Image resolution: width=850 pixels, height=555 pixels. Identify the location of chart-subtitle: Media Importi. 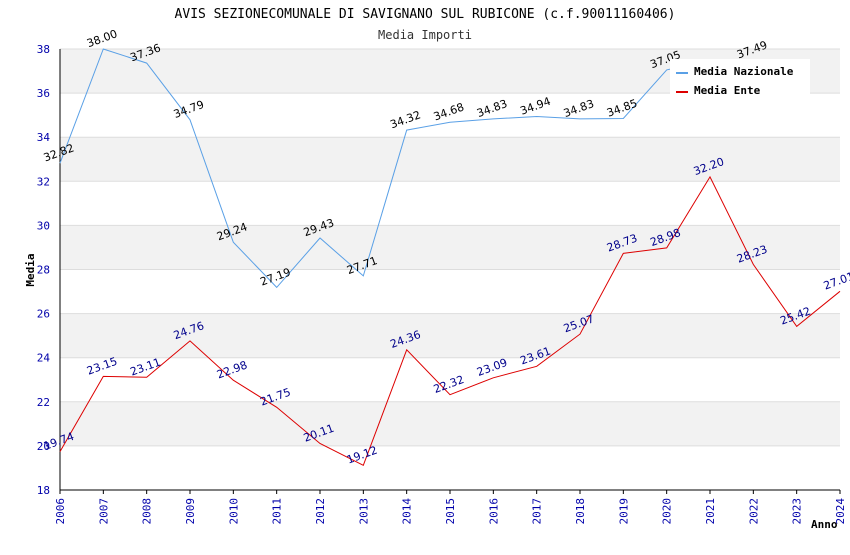
(425, 35).